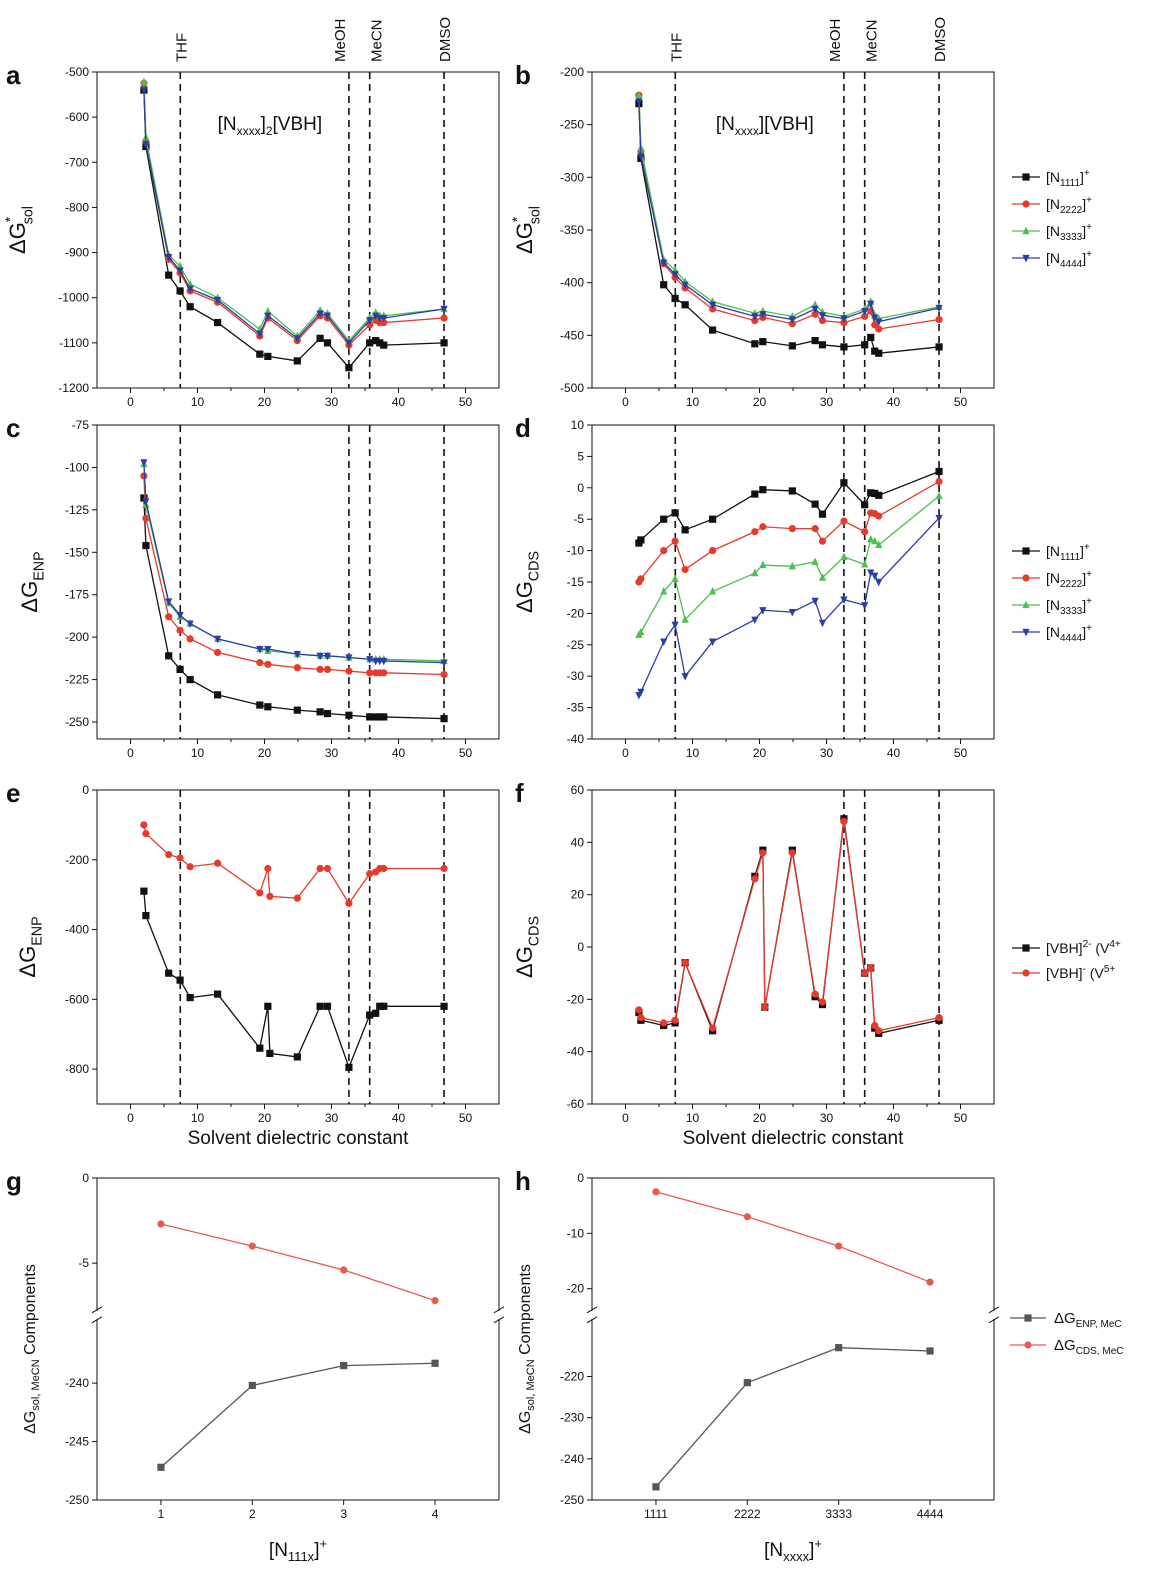  Describe the element at coordinates (73, 388) in the screenshot. I see `y-tick-label: -1200` at that location.